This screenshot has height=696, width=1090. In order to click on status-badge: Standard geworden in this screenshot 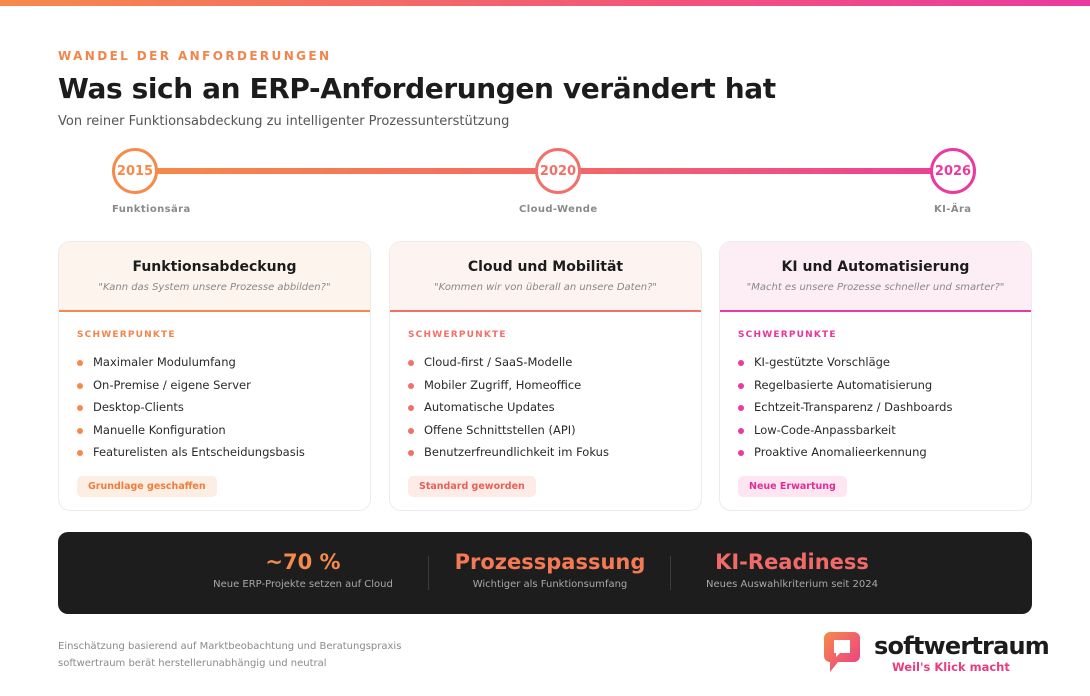, I will do `click(472, 486)`.